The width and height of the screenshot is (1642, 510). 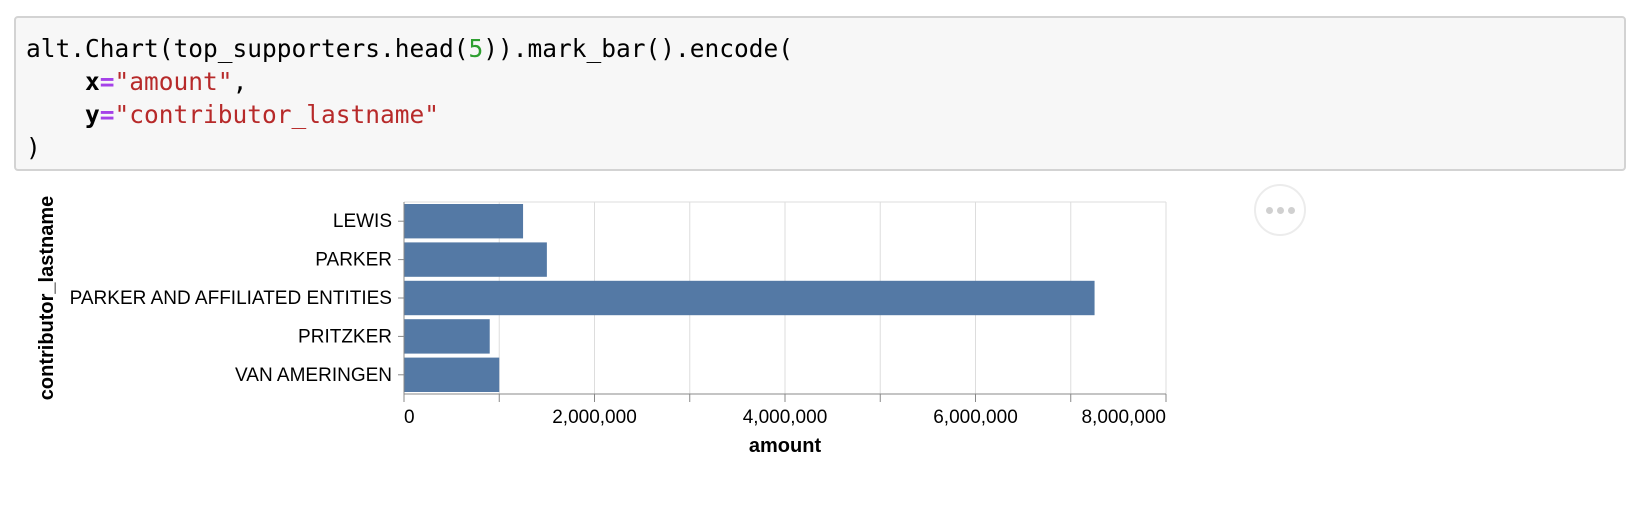 What do you see at coordinates (362, 221) in the screenshot?
I see `y-tick-label: LEWIS` at bounding box center [362, 221].